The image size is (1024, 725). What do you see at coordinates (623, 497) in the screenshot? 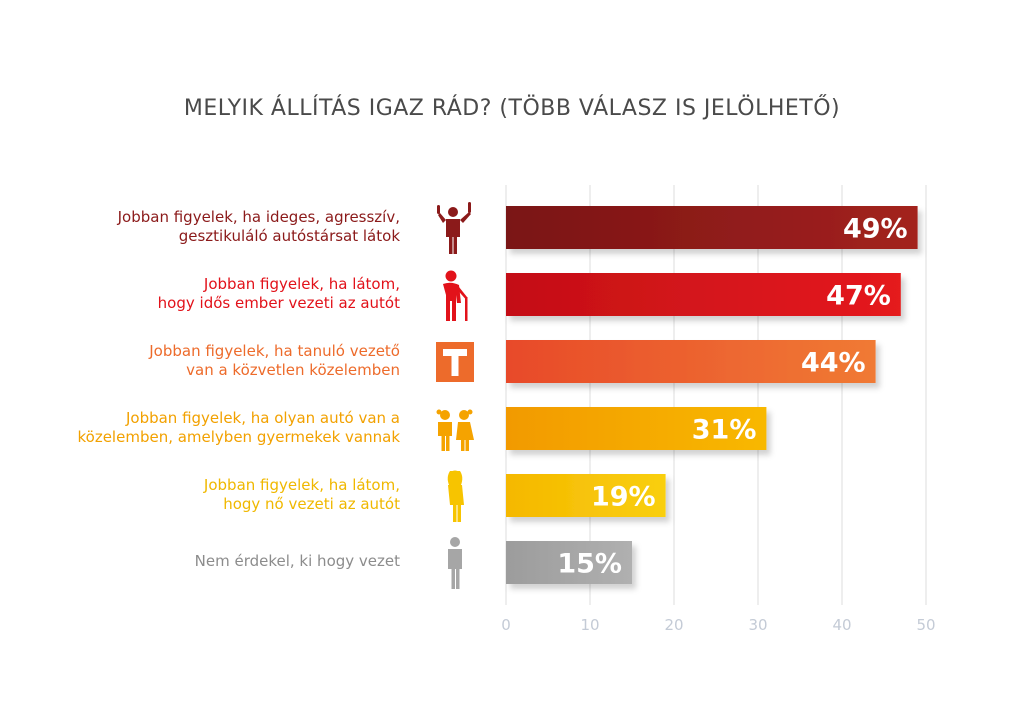
I see `bar-value-label: 19%` at bounding box center [623, 497].